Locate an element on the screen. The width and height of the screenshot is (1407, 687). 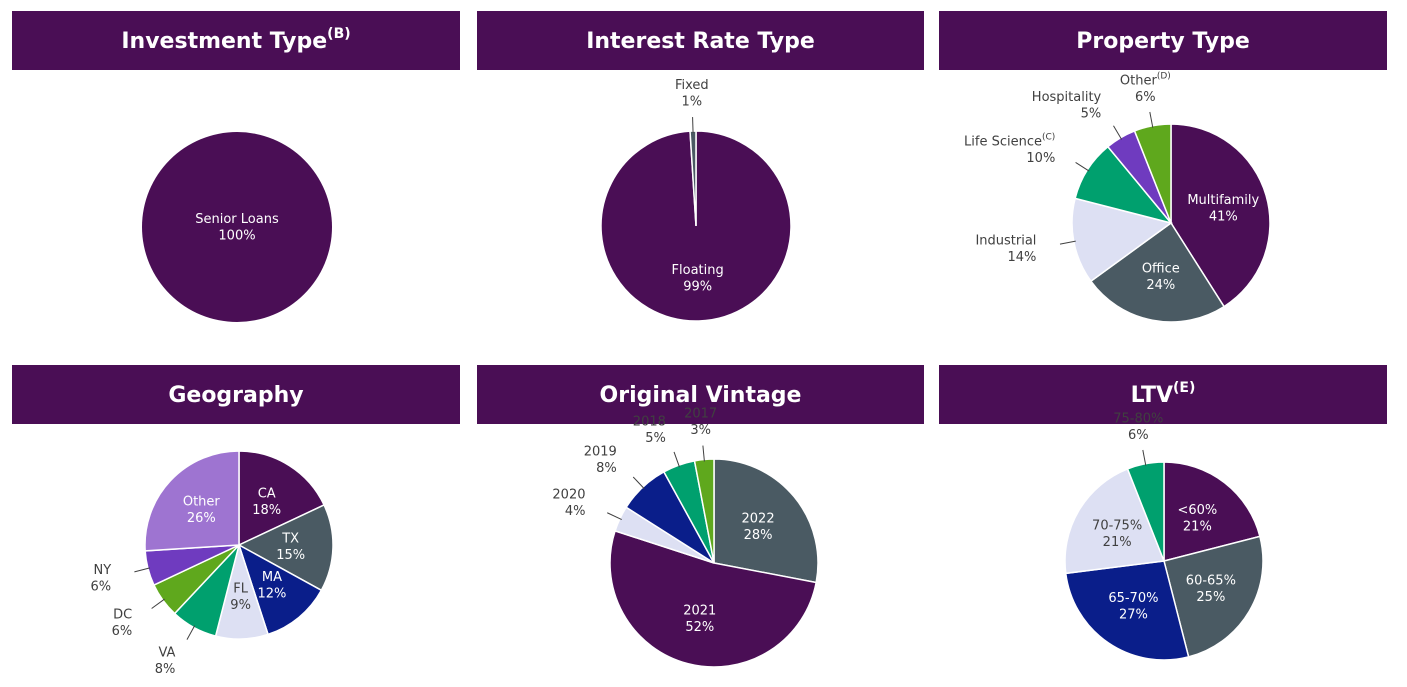
slice-label: Other is located at coordinates (202, 501).